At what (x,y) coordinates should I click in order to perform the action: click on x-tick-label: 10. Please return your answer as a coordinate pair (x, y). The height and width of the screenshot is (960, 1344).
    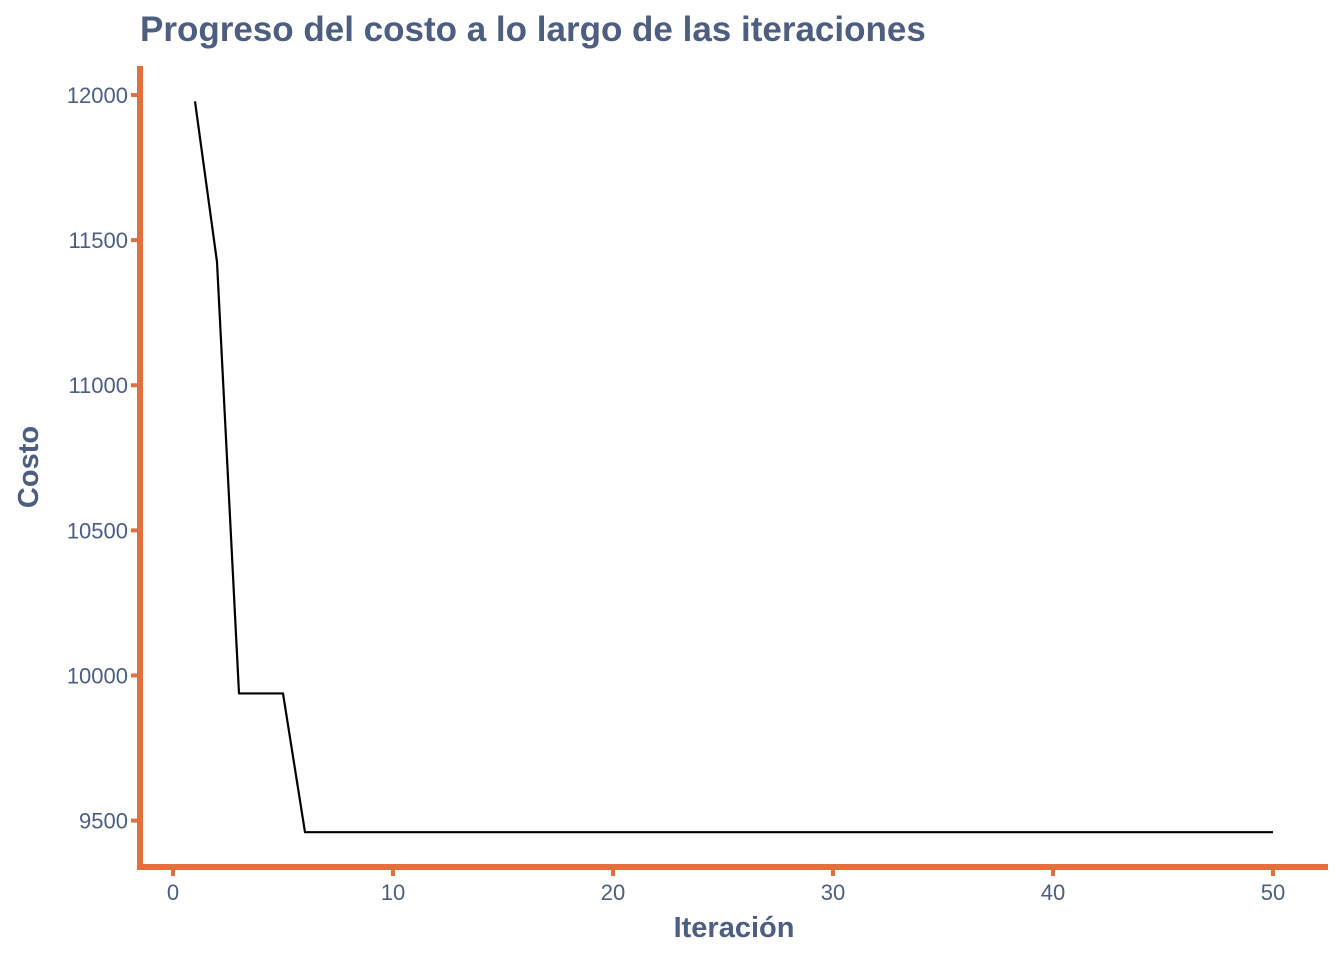
    Looking at the image, I should click on (393, 892).